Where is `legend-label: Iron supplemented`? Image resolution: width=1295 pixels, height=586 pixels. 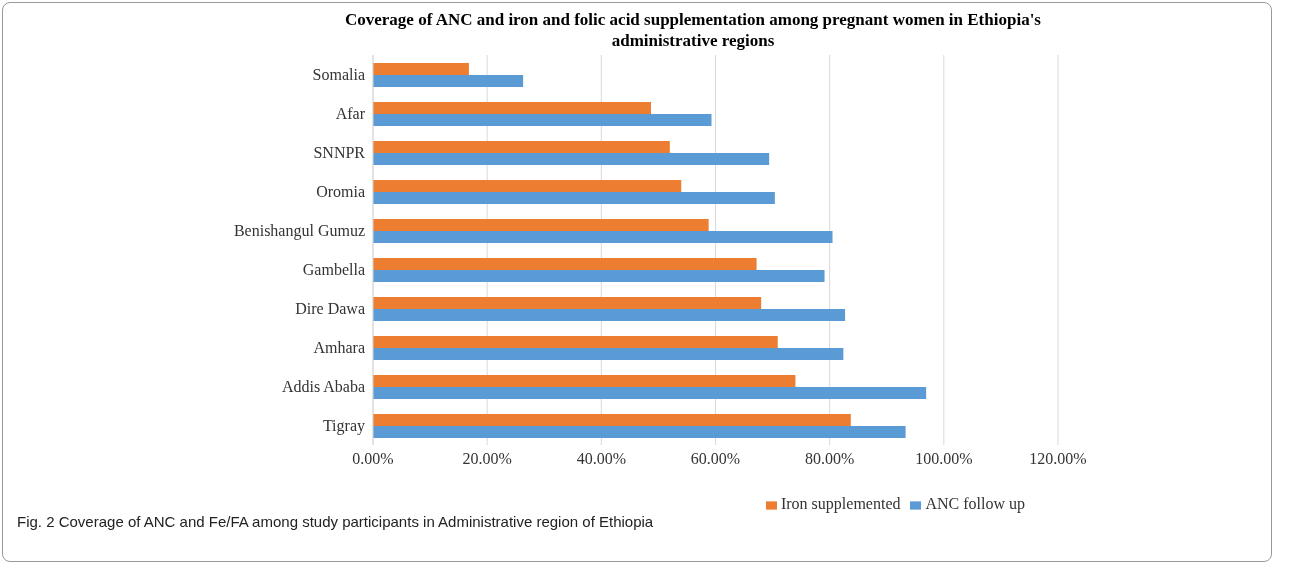
legend-label: Iron supplemented is located at coordinates (840, 503).